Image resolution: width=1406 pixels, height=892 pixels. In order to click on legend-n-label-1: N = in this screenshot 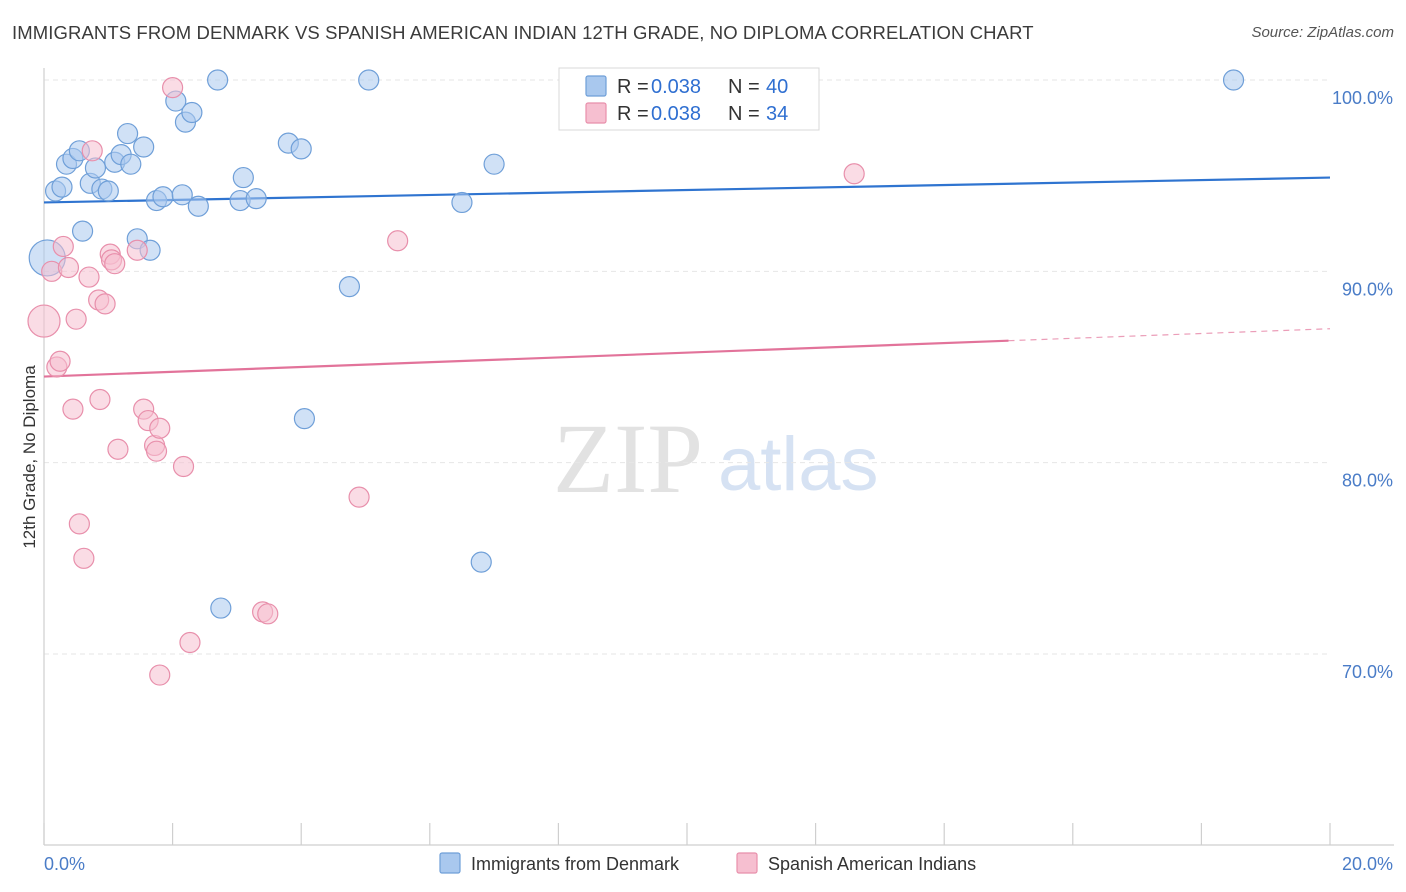, I will do `click(744, 87)`.